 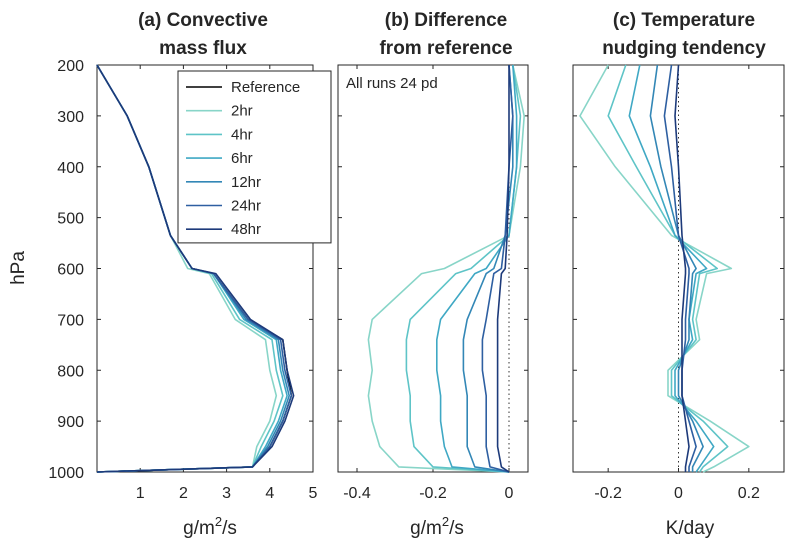 I want to click on panel-c-title-line-2: nudging tendency, so click(x=684, y=48).